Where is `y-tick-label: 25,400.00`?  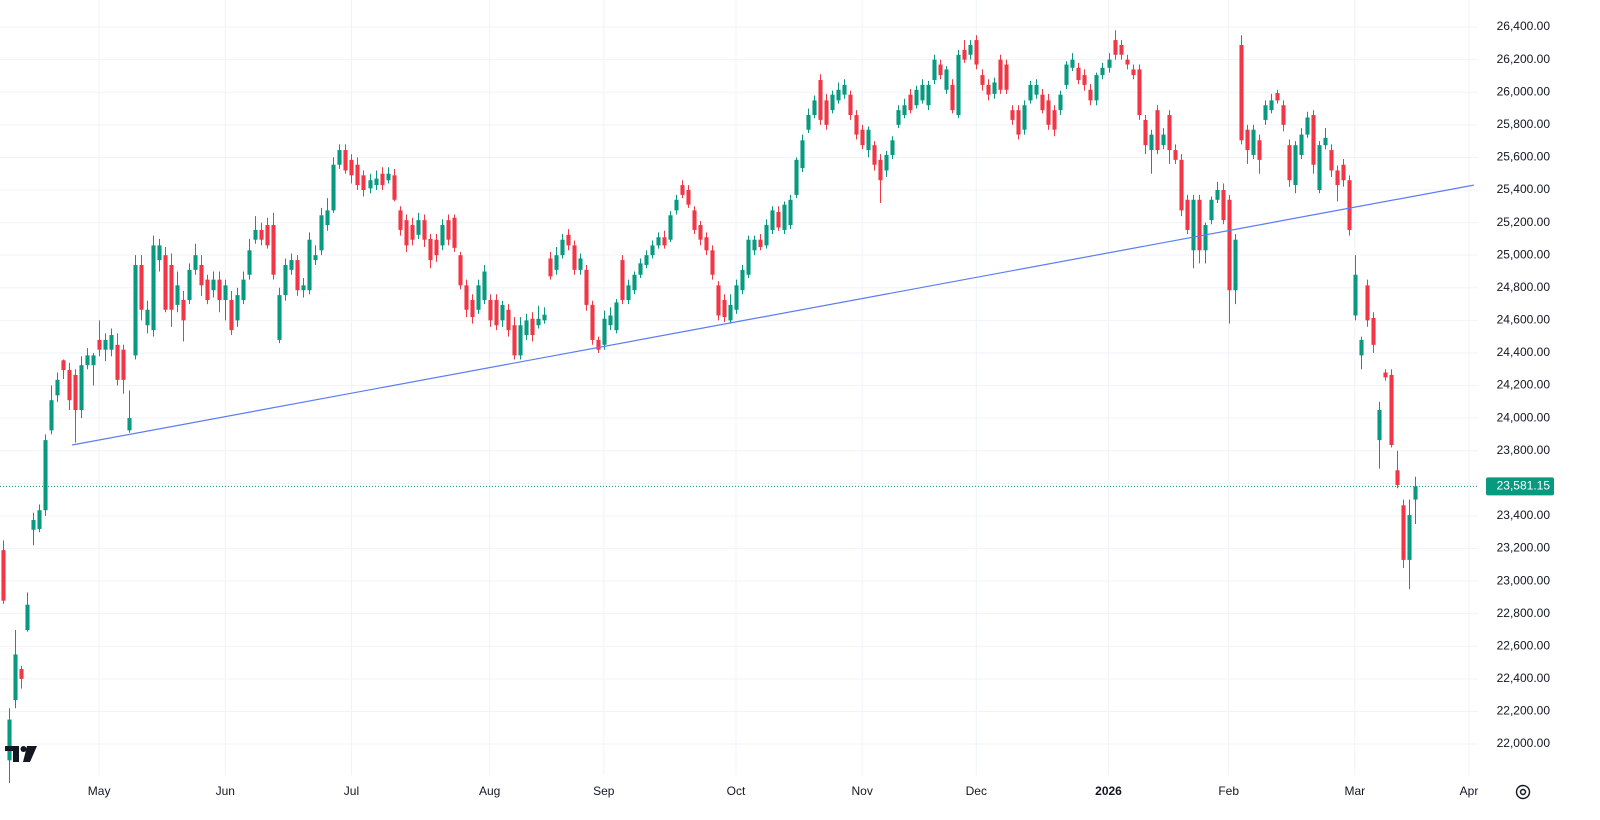 y-tick-label: 25,400.00 is located at coordinates (1524, 189).